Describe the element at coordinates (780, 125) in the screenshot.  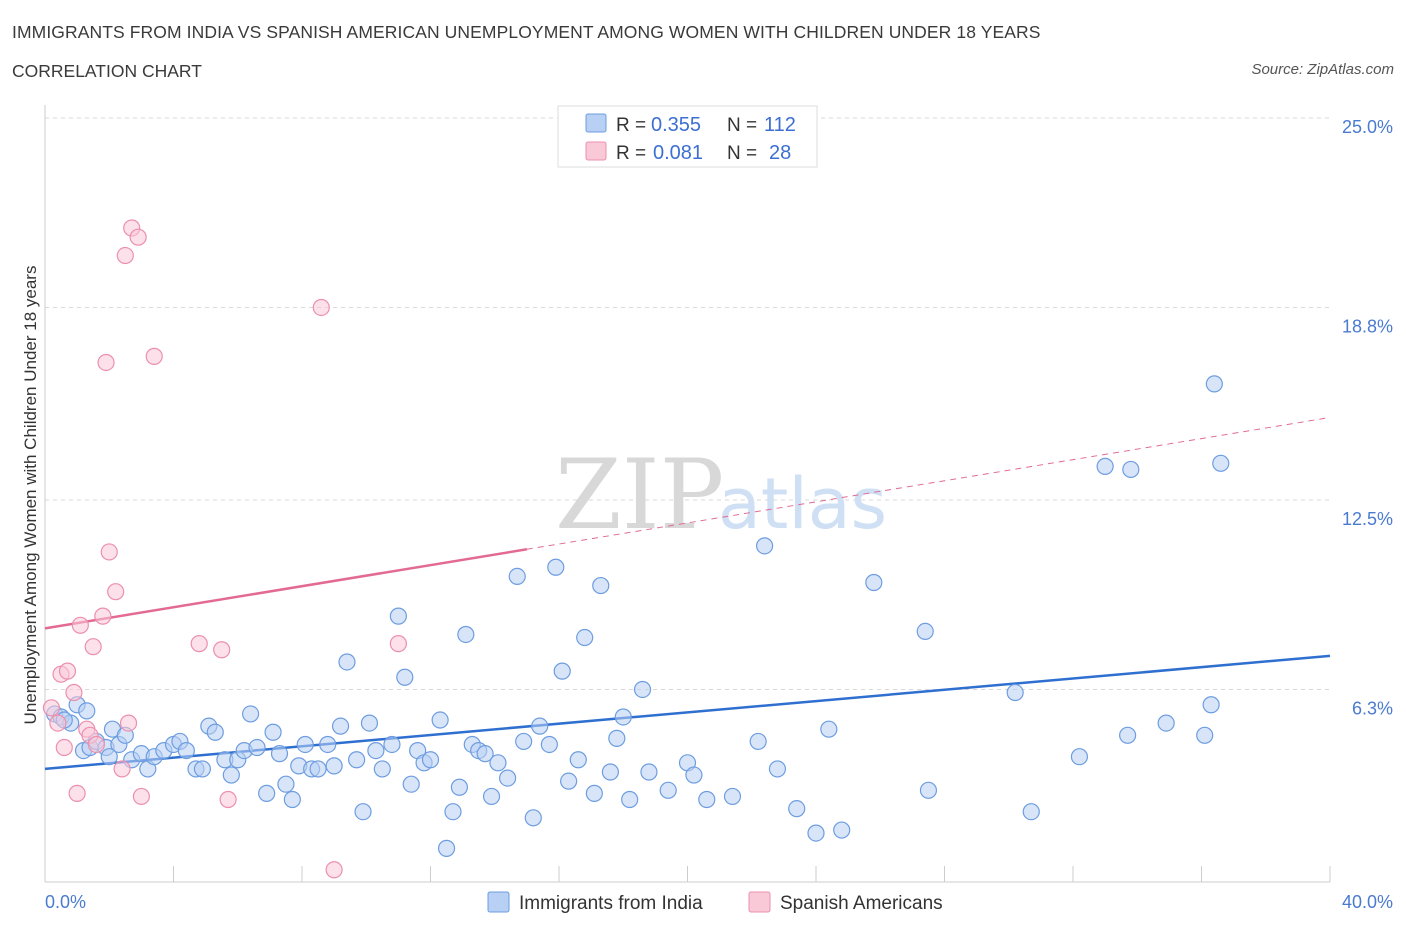
I see `legend-n-value-india: 112` at that location.